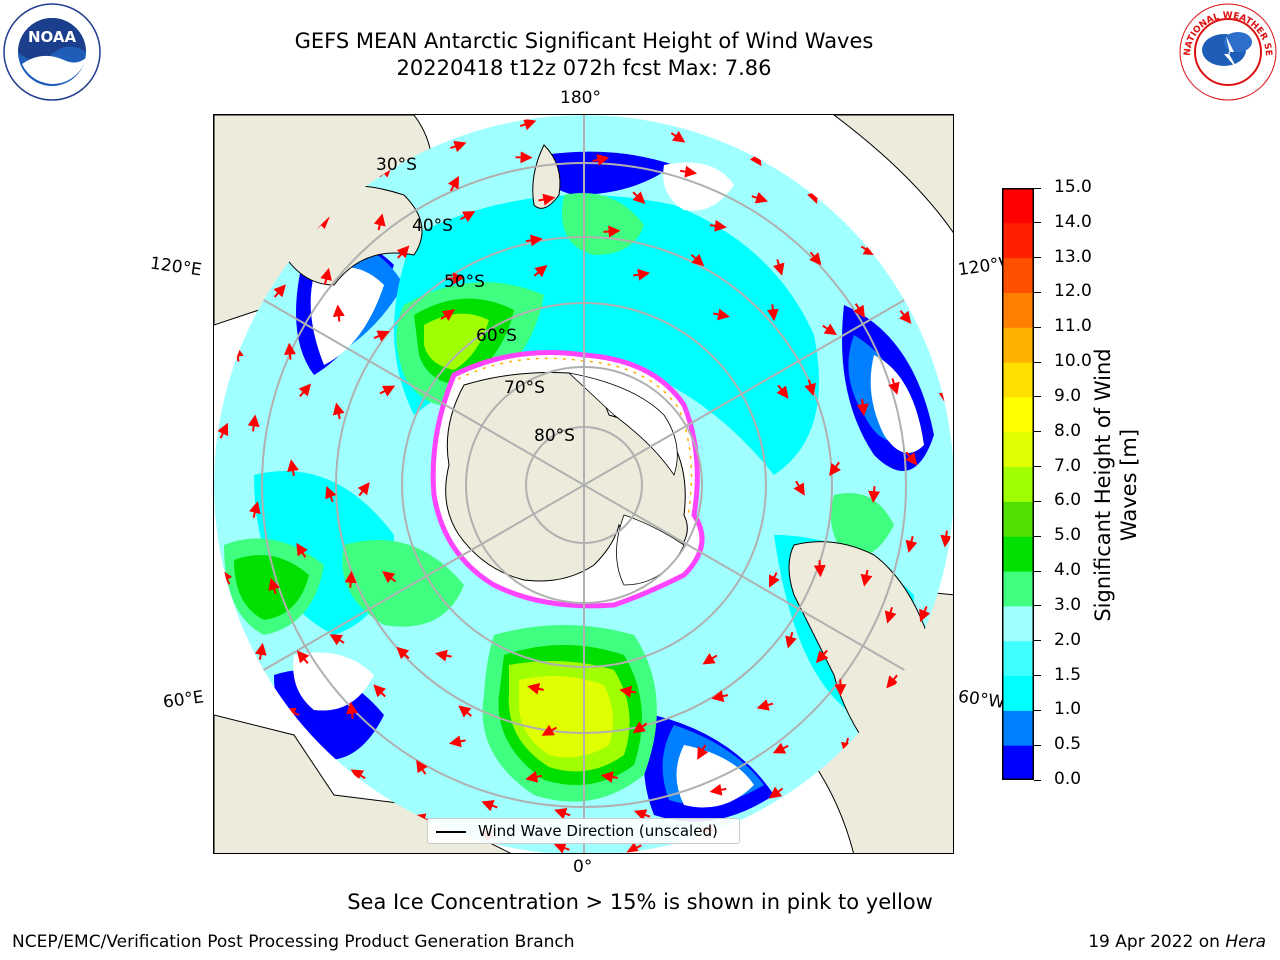 Image resolution: width=1280 pixels, height=960 pixels. Describe the element at coordinates (183, 700) in the screenshot. I see `lon-label-60e: 60°E` at that location.